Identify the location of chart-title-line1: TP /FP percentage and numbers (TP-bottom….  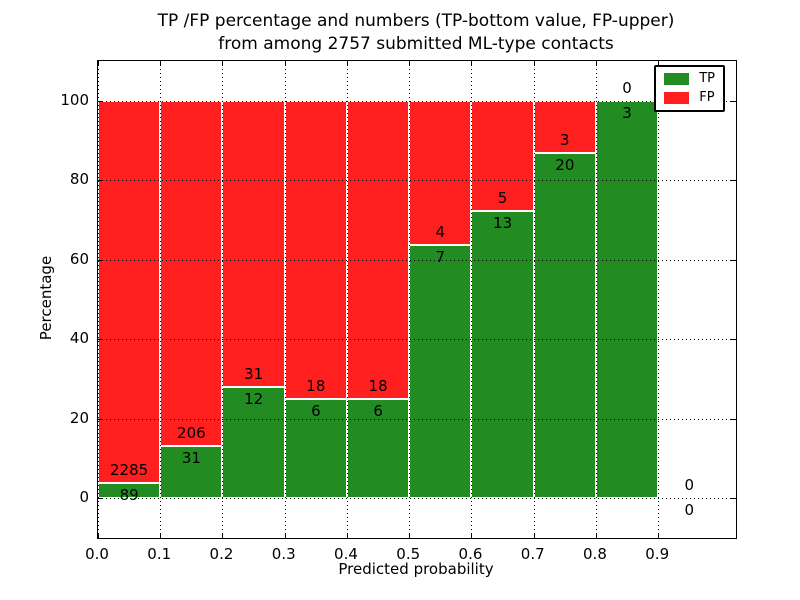
(416, 21).